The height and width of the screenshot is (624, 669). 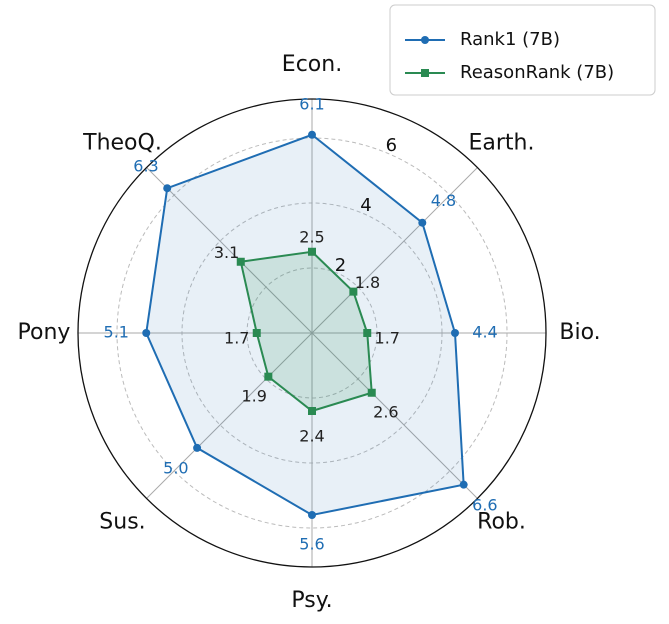 I want to click on r-tick-label: 6, so click(x=391, y=145).